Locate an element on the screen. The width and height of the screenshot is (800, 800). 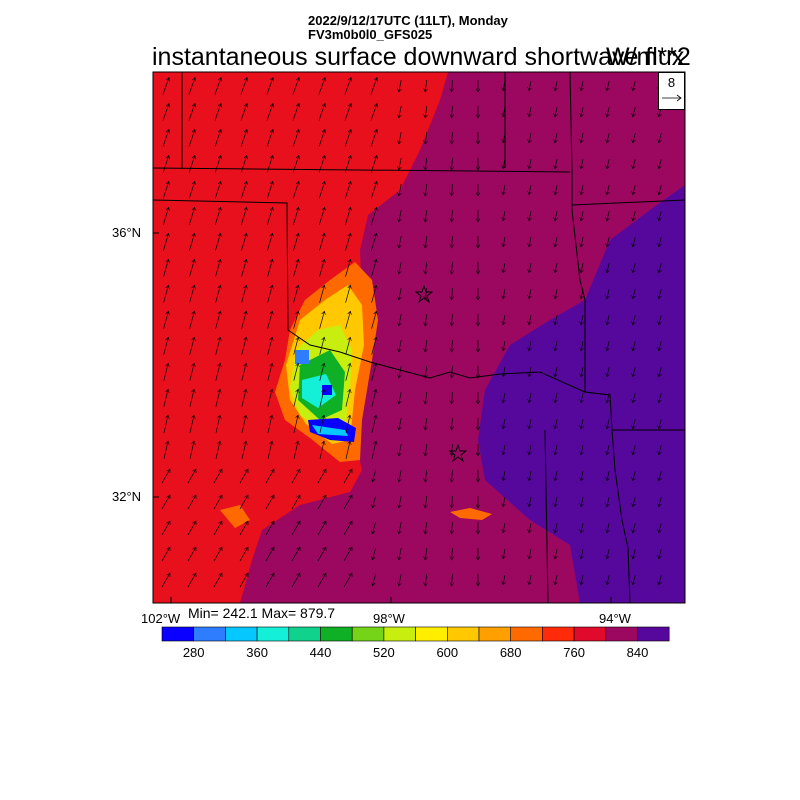
colorbar-label: 760 is located at coordinates (574, 652).